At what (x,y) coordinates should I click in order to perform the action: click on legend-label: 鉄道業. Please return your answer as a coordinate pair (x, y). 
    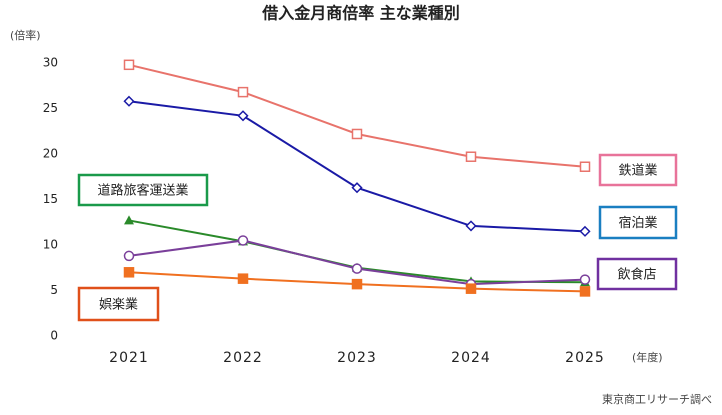
    Looking at the image, I should click on (637, 171).